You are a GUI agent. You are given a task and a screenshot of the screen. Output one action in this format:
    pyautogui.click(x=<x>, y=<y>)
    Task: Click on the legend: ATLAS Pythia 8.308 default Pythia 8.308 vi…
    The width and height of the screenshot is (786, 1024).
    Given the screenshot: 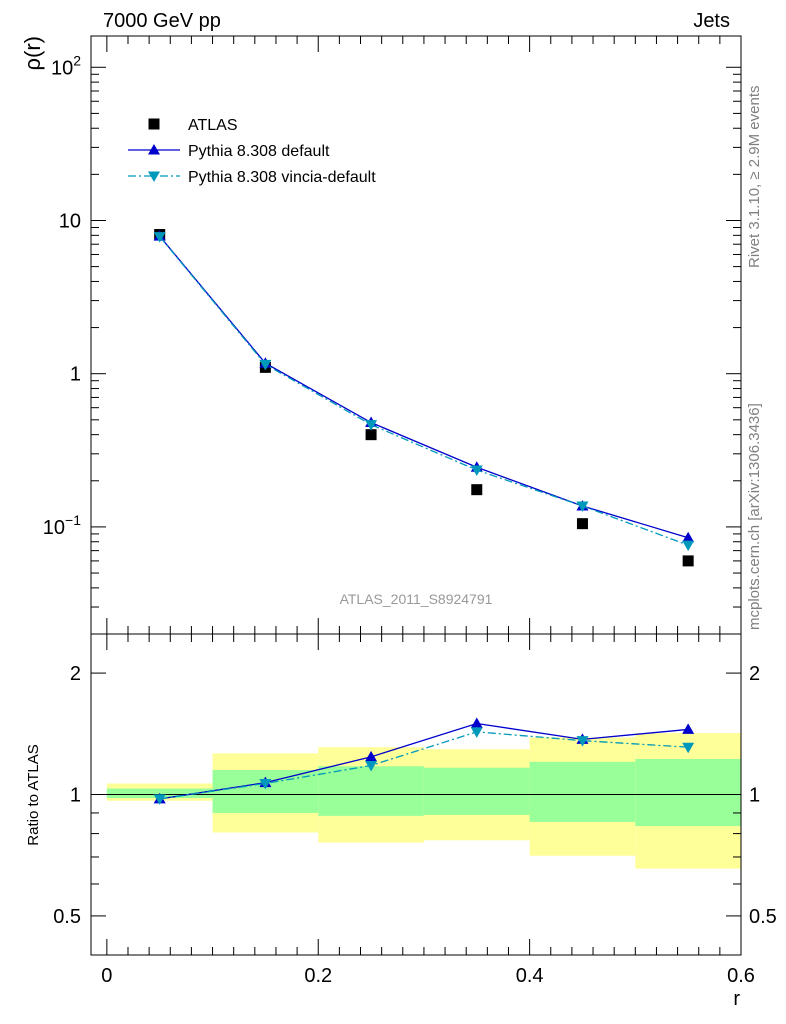 What is the action you would take?
    pyautogui.click(x=252, y=151)
    